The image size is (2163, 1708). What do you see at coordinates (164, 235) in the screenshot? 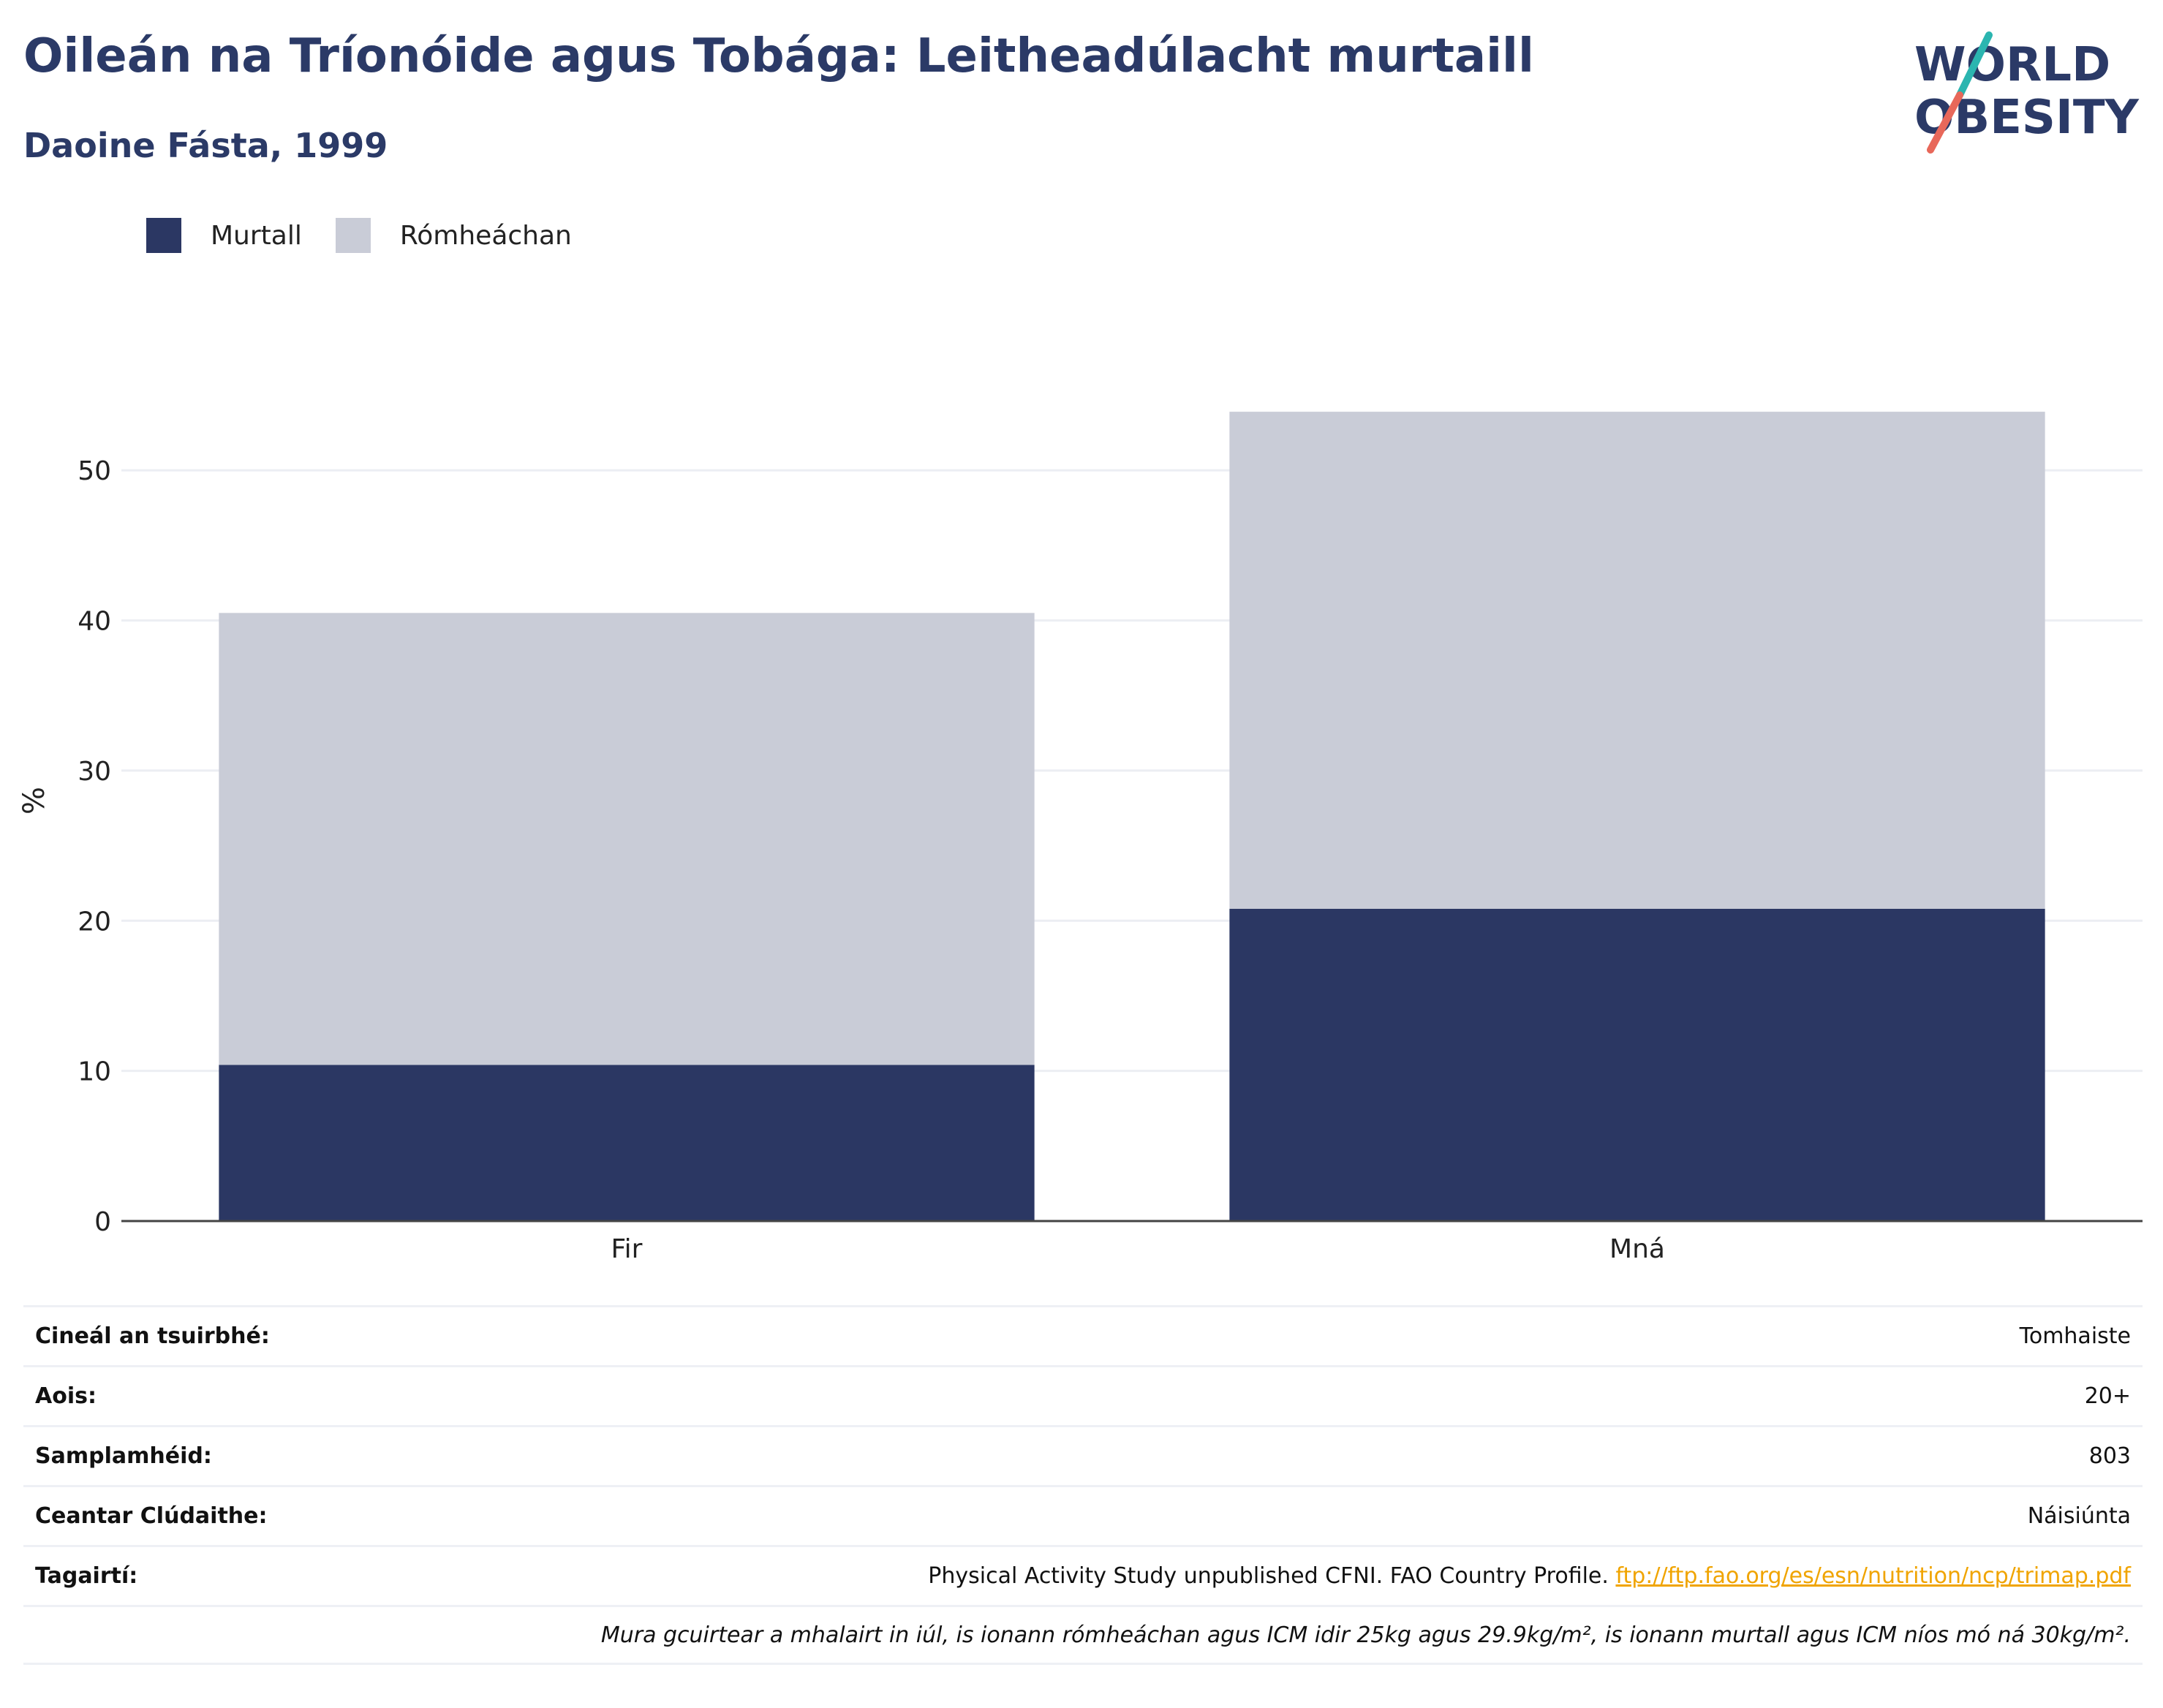
I see `legend-swatch-obesity` at bounding box center [164, 235].